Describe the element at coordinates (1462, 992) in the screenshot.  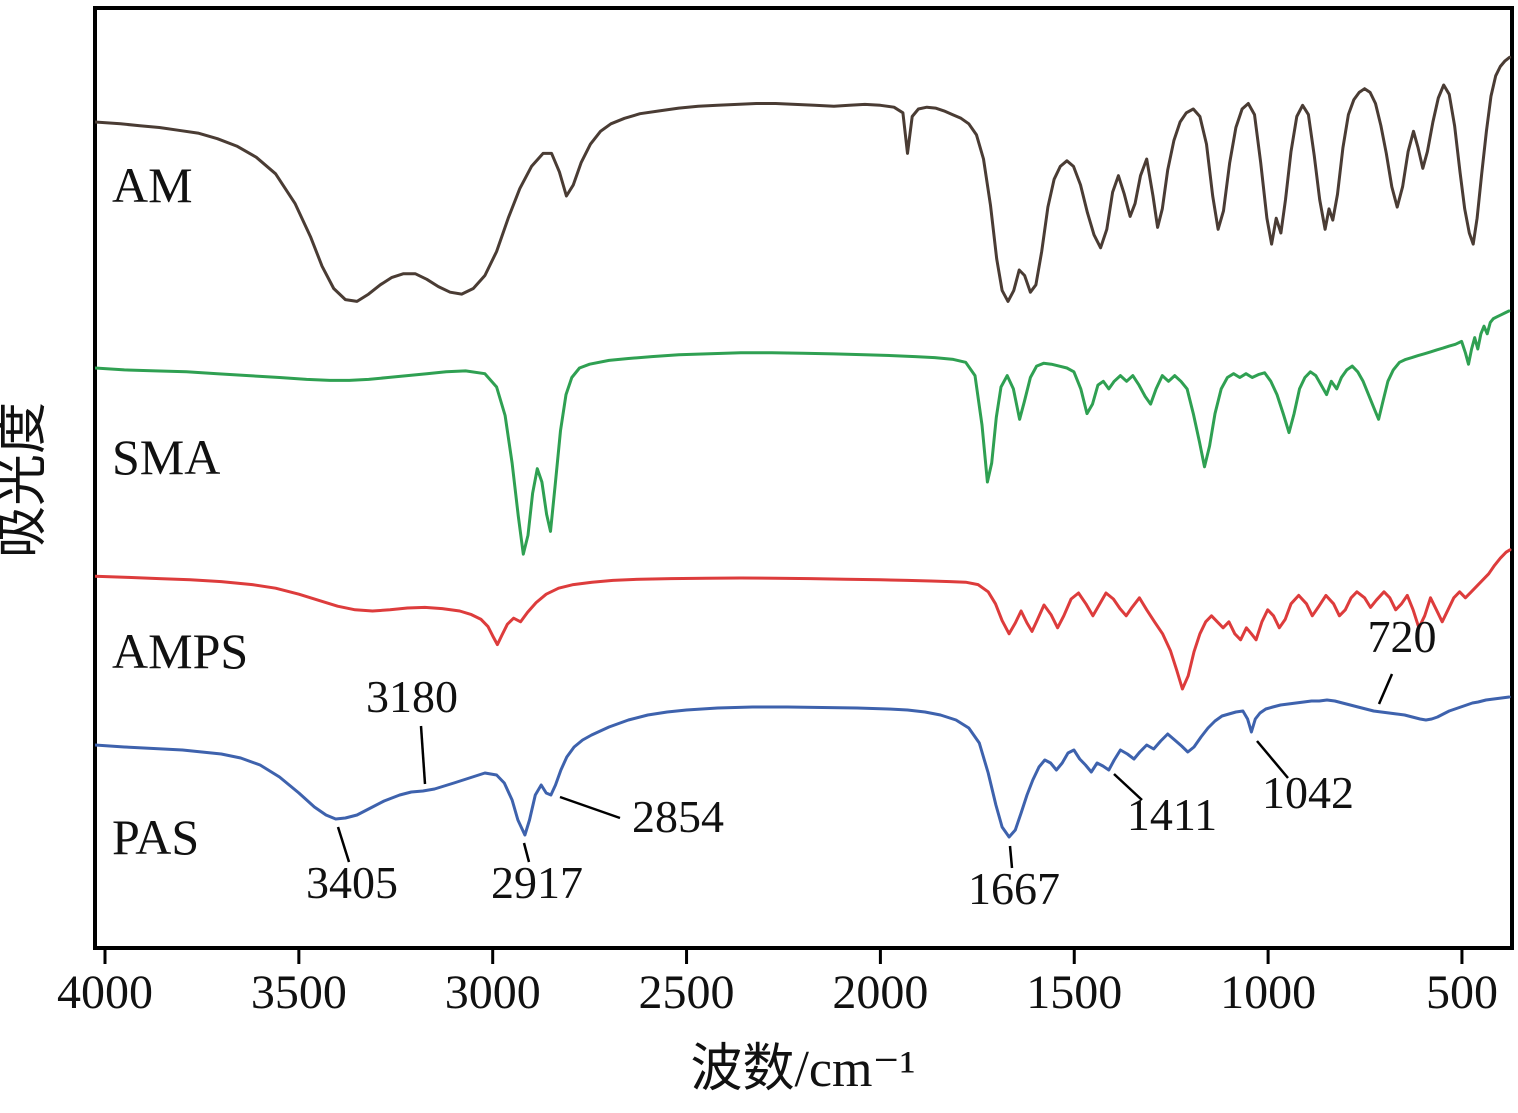
I see `x-tick-label: 500` at that location.